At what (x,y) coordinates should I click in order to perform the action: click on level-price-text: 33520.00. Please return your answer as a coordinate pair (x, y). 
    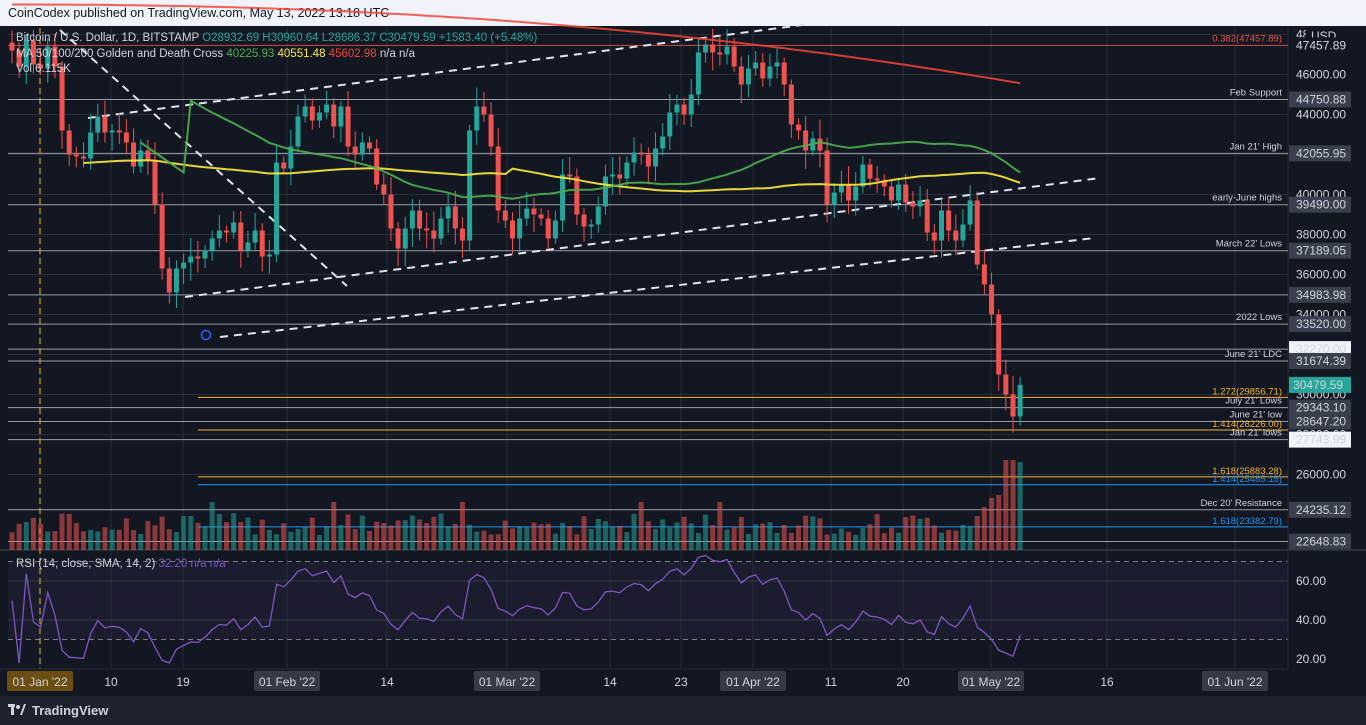
    Looking at the image, I should click on (1321, 324).